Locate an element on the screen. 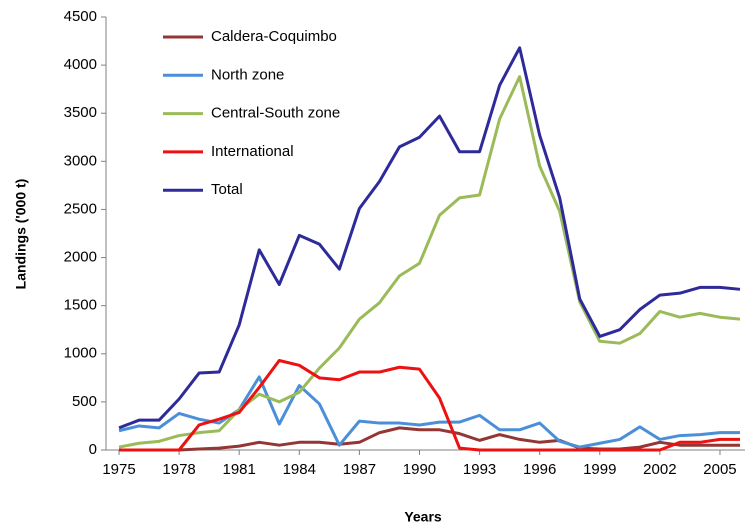 Image resolution: width=751 pixels, height=531 pixels. legend-label: Total is located at coordinates (227, 189).